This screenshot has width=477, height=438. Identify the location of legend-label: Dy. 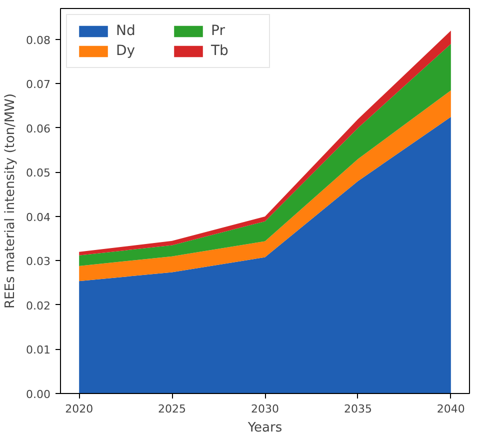
(126, 51).